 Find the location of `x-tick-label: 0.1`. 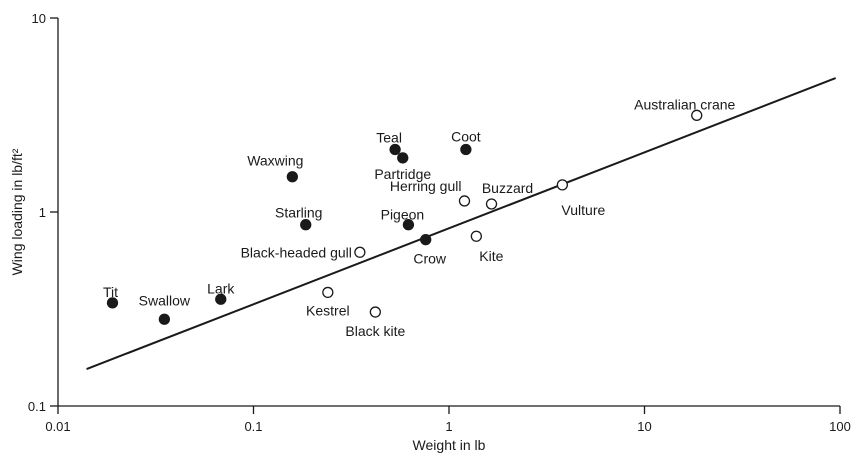

x-tick-label: 0.1 is located at coordinates (253, 426).